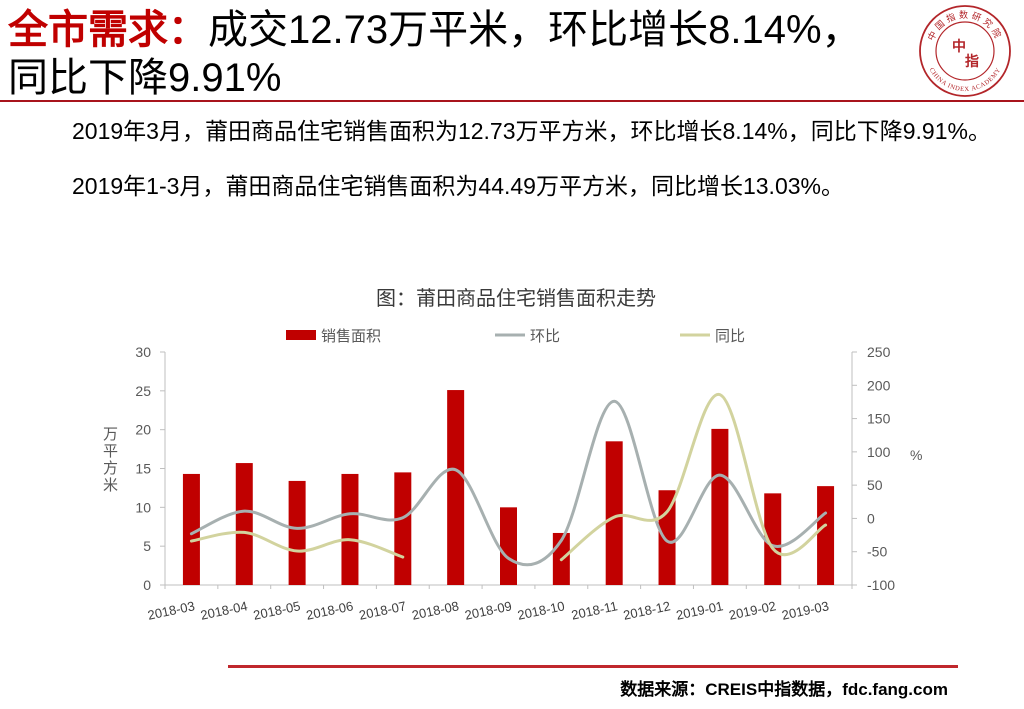 The image size is (1024, 709). I want to click on y2-tick-labels: -100 -50 0 50 100 150 200 250, so click(881, 468).